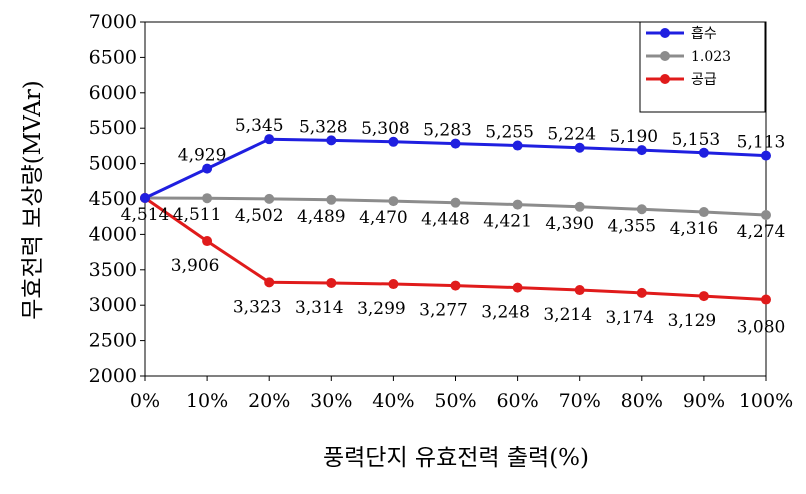 The width and height of the screenshot is (806, 494). What do you see at coordinates (145, 215) in the screenshot?
I see `data-label: 4,514` at bounding box center [145, 215].